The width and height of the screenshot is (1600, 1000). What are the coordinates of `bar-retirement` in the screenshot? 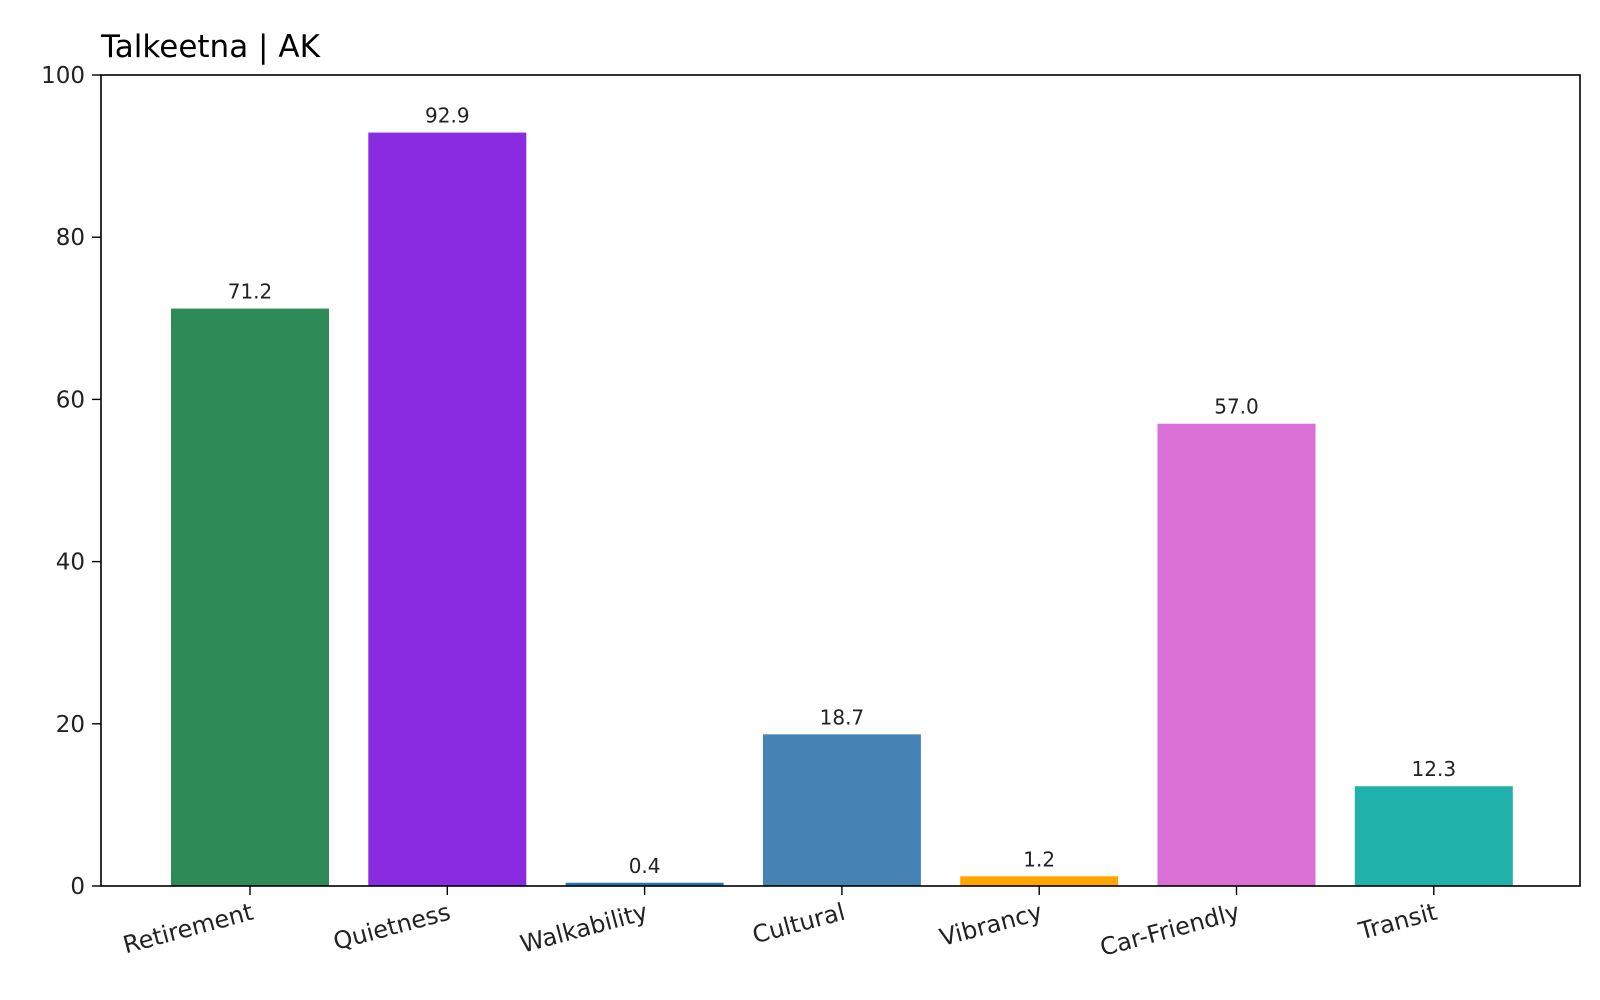 It's located at (250, 597).